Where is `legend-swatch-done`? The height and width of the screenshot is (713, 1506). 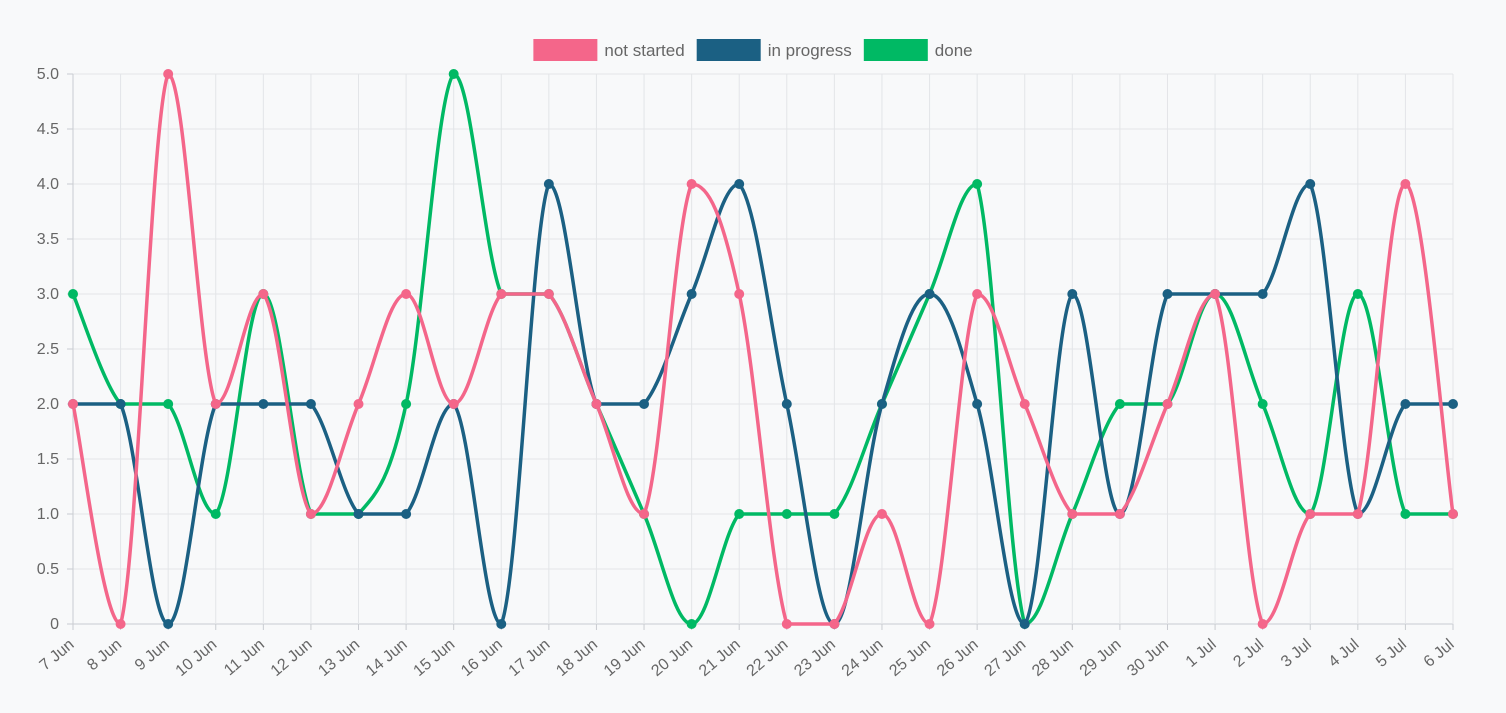
legend-swatch-done is located at coordinates (895, 50).